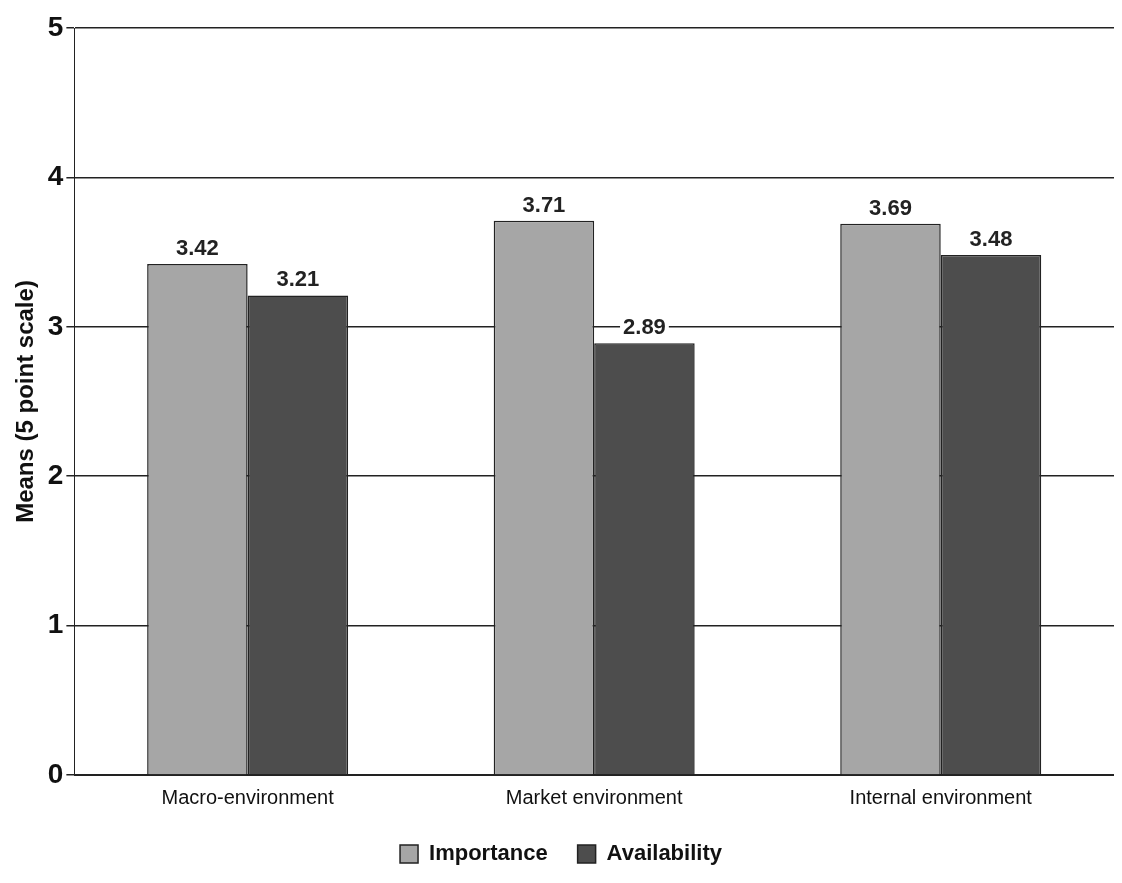  I want to click on y-tick-label: 0, so click(55, 773).